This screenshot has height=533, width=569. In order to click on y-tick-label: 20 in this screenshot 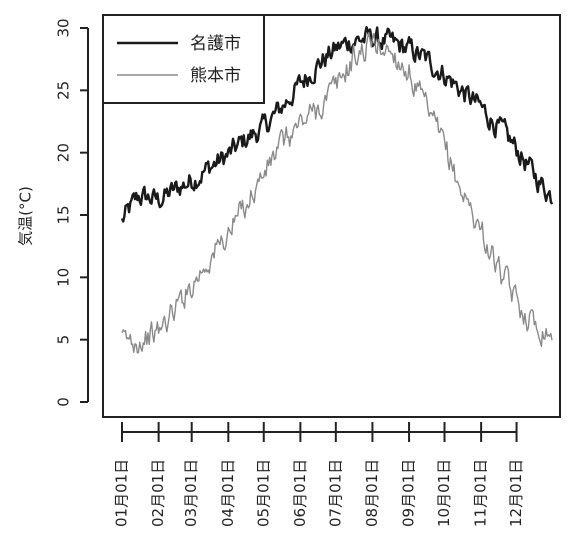, I will do `click(64, 152)`.